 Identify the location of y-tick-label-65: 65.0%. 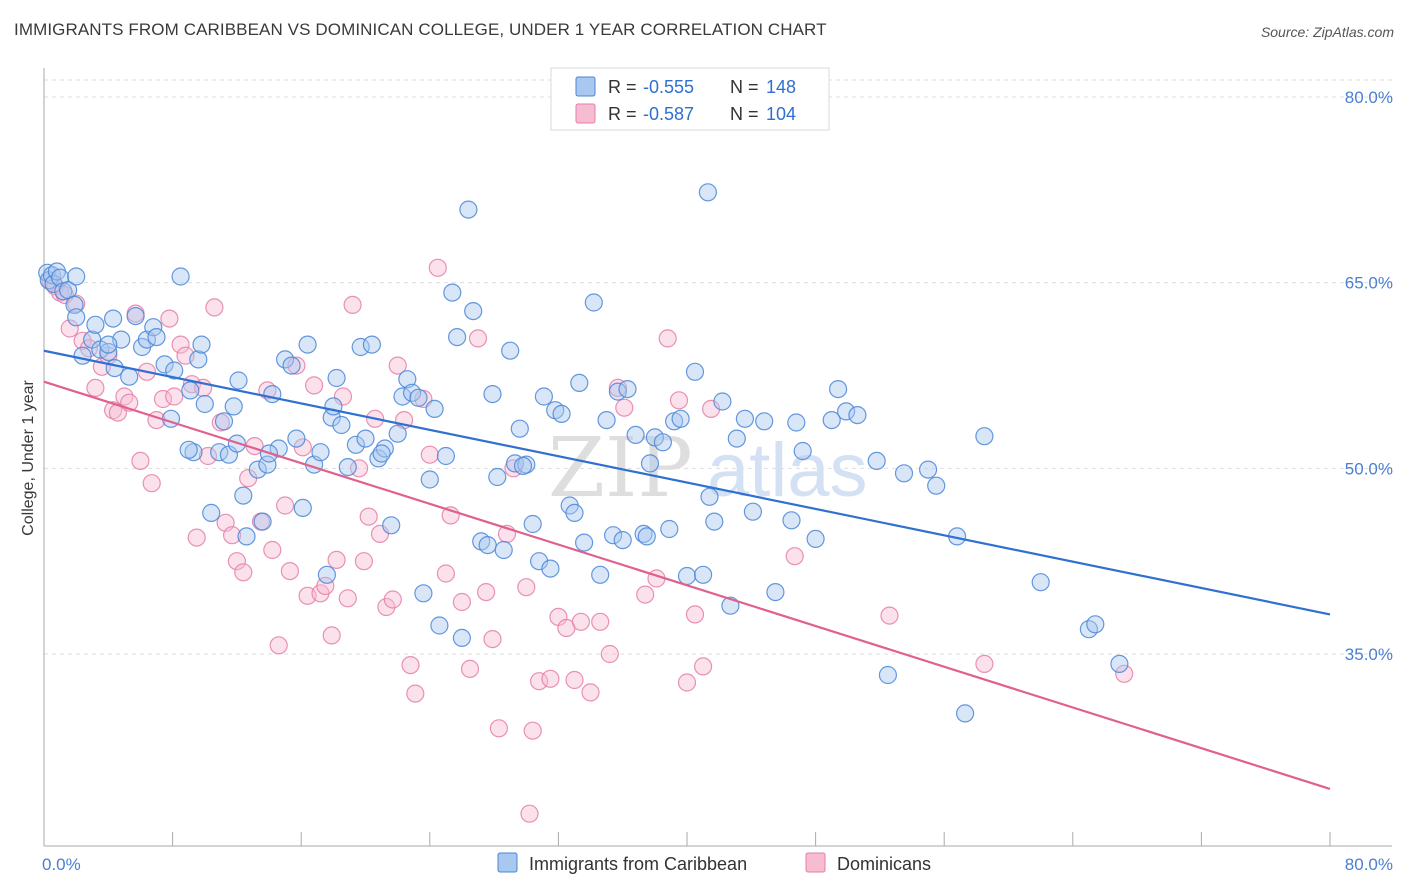
(1369, 283).